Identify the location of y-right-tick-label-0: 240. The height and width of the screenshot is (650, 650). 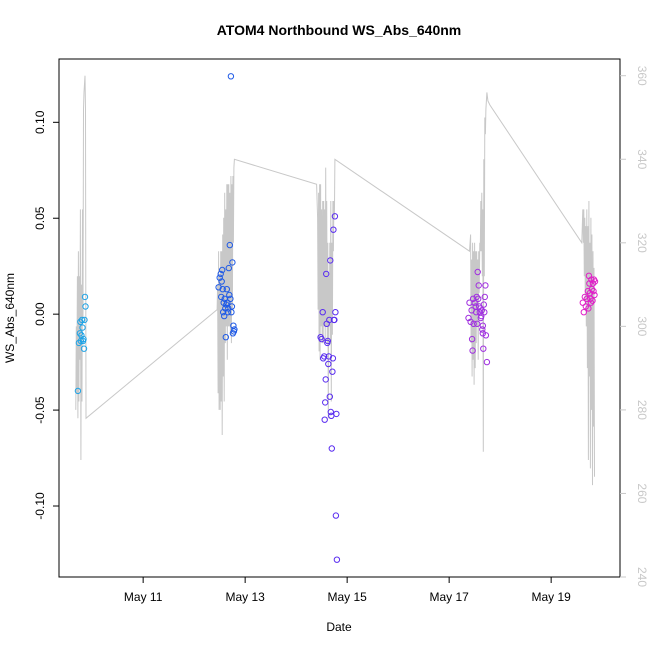
(642, 577).